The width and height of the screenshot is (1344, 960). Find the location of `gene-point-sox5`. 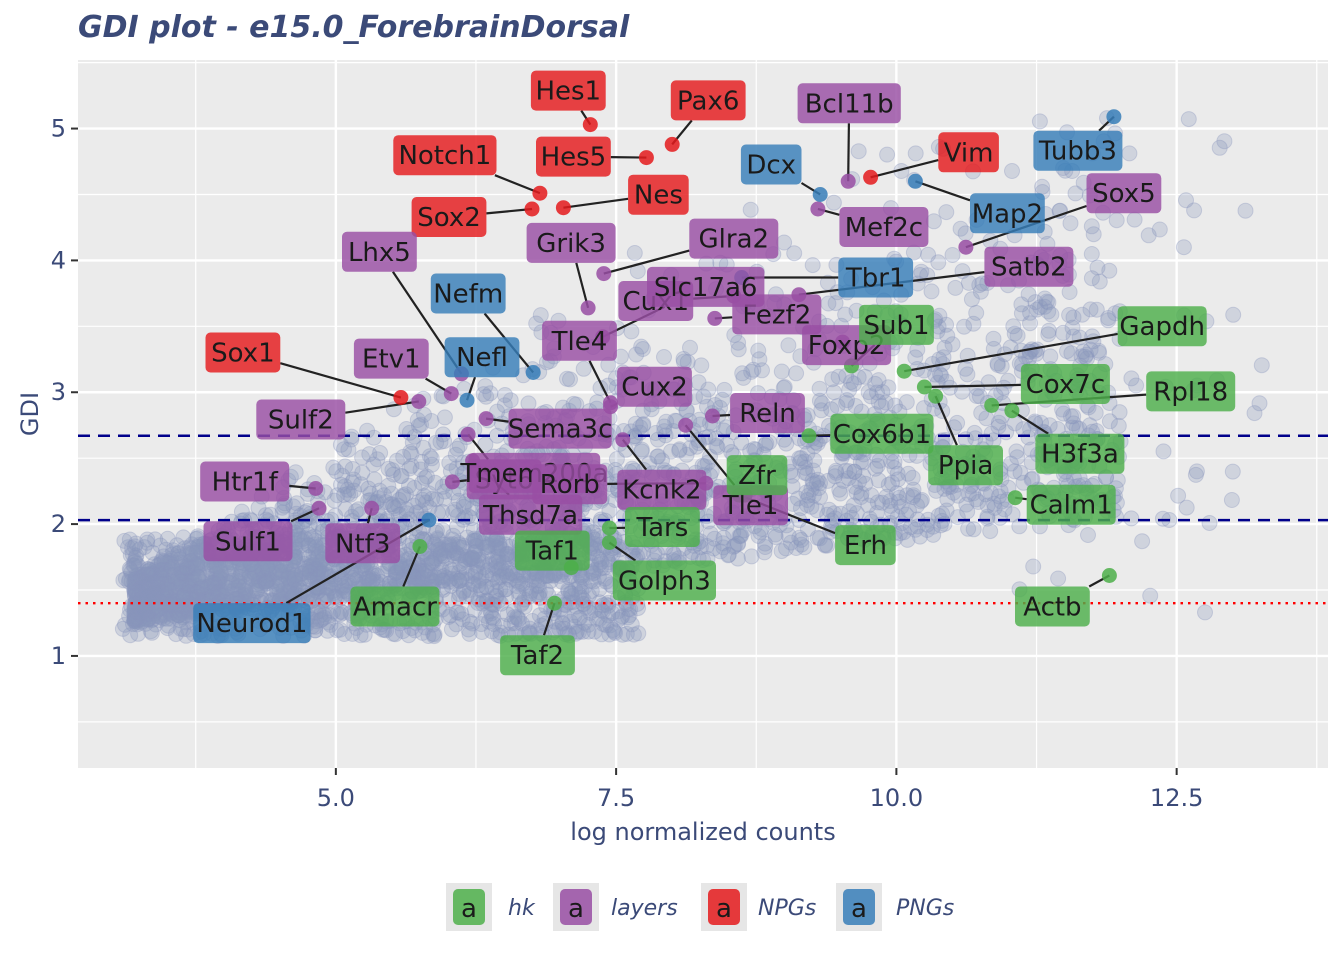

gene-point-sox5 is located at coordinates (966, 247).